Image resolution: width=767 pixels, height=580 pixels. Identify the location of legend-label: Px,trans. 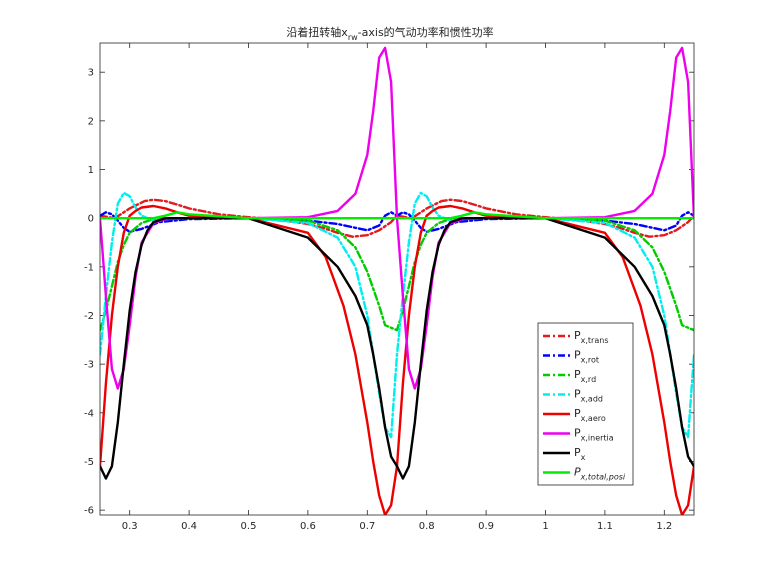
(591, 337).